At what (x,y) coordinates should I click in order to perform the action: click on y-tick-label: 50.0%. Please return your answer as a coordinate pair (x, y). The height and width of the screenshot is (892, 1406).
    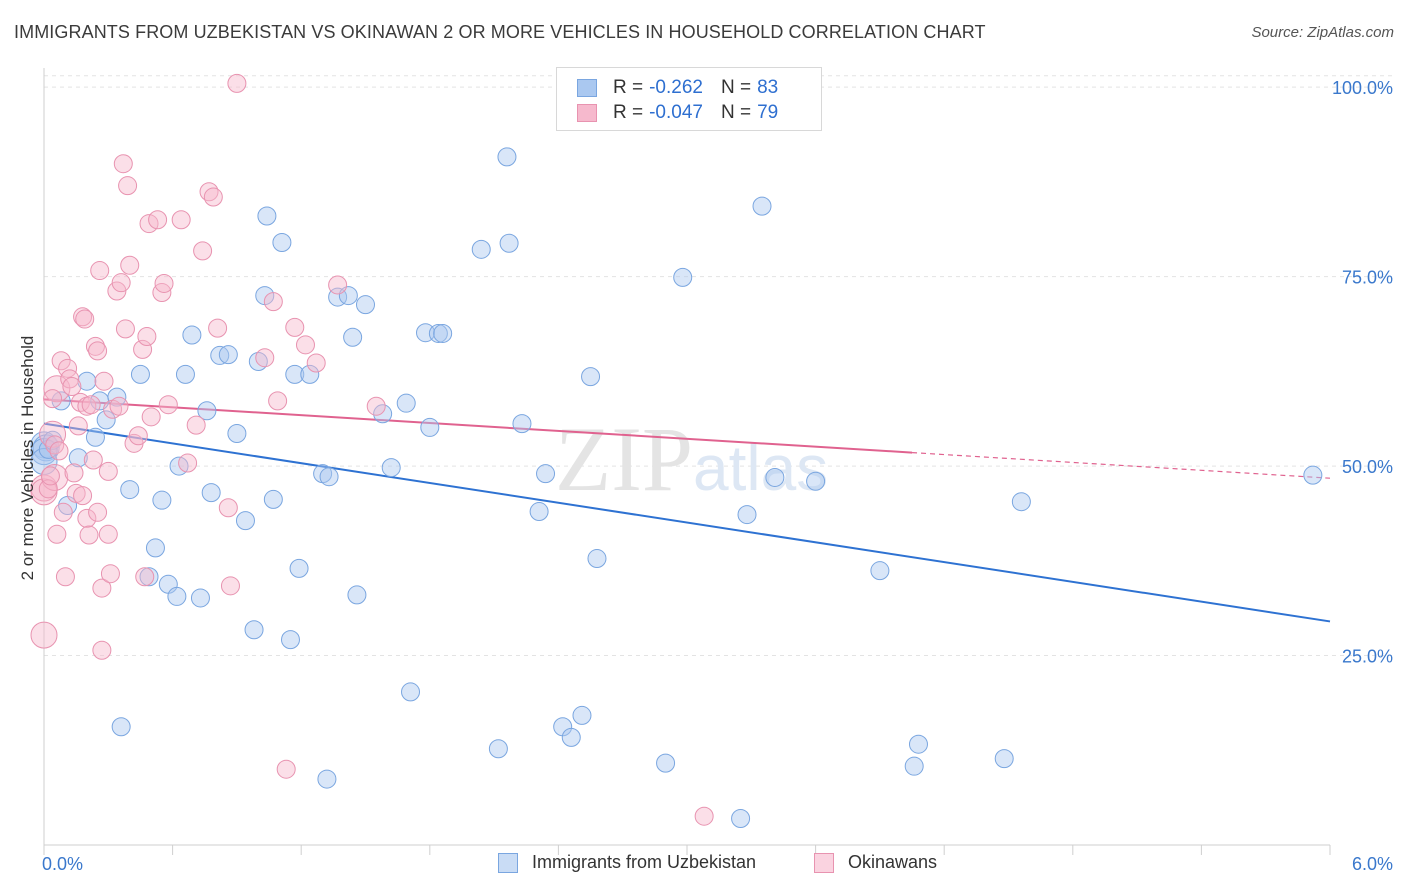
    Looking at the image, I should click on (1367, 467).